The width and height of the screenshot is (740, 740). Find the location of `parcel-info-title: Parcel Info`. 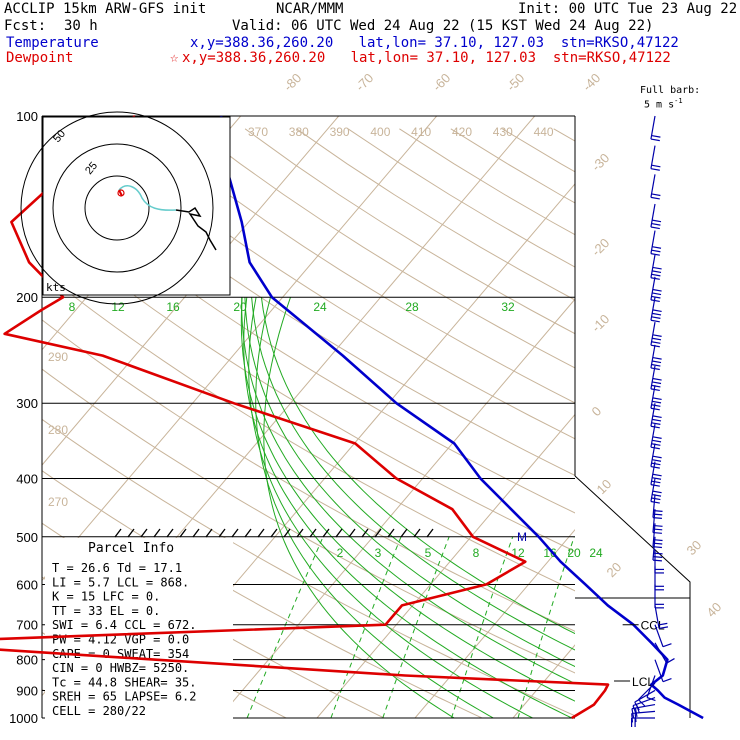

parcel-info-title: Parcel Info is located at coordinates (131, 548).